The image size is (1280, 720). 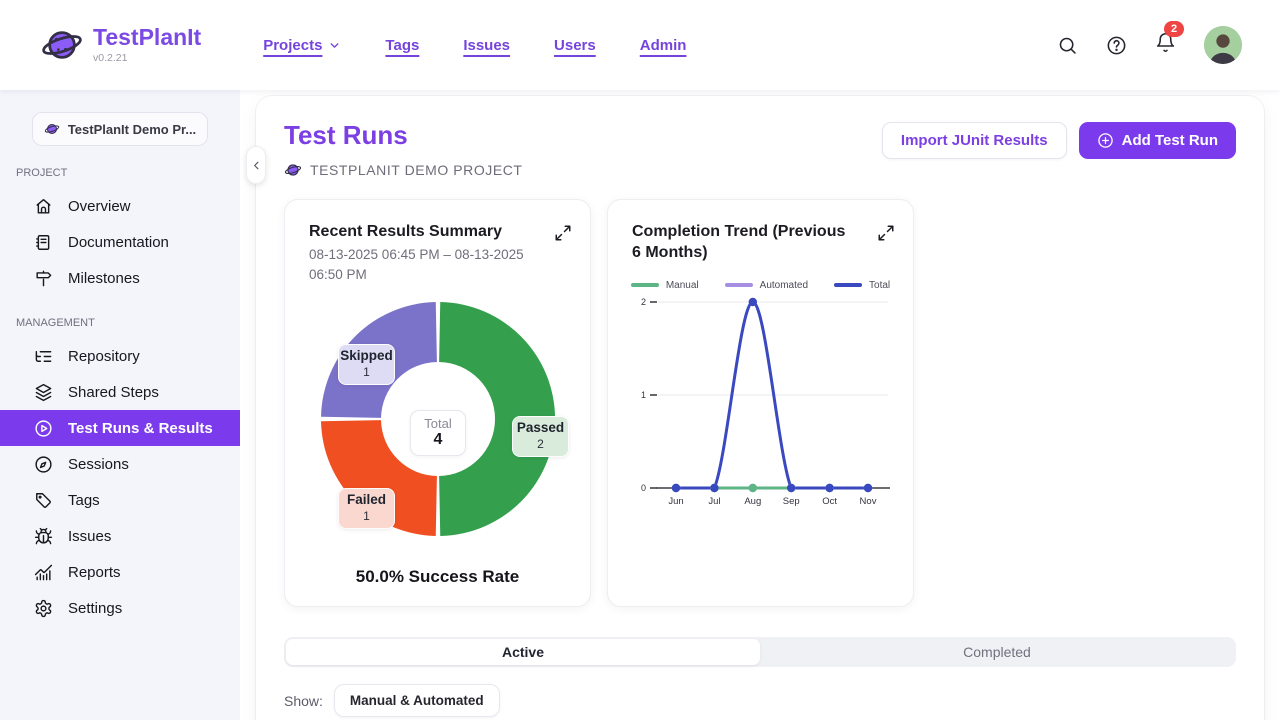 I want to click on notifications-button: 2, so click(x=1170, y=39).